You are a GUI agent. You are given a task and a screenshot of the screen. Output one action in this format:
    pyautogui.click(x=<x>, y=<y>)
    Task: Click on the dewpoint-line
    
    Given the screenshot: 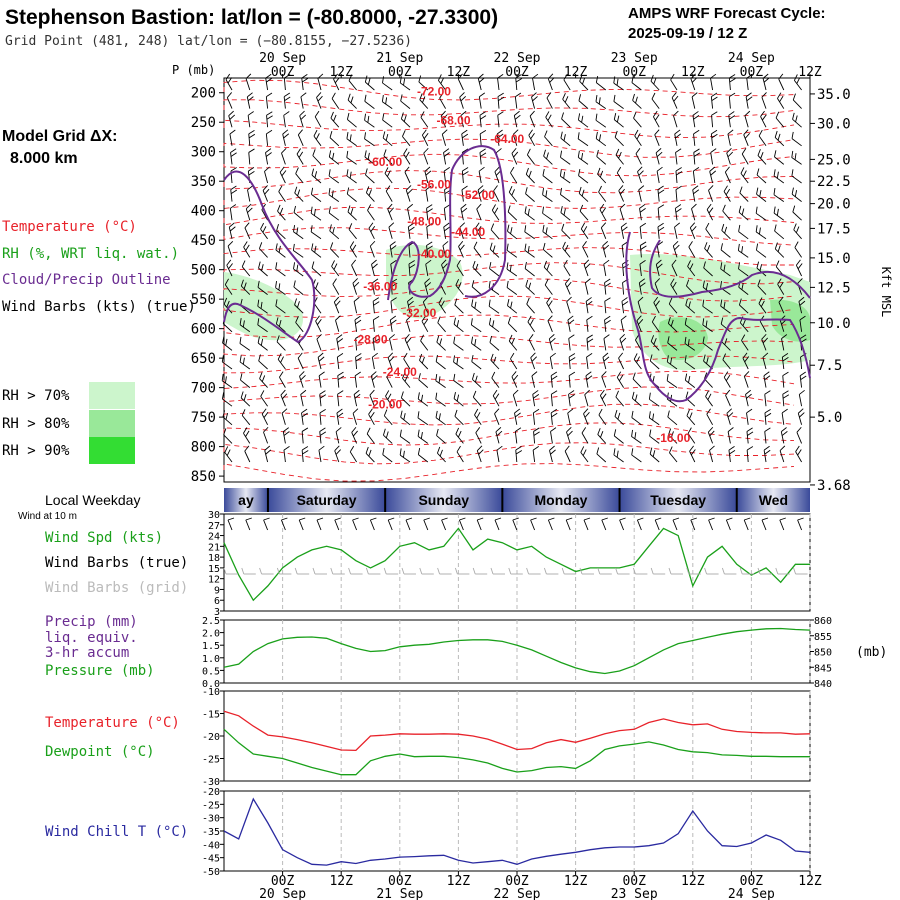 What is the action you would take?
    pyautogui.click(x=516, y=752)
    